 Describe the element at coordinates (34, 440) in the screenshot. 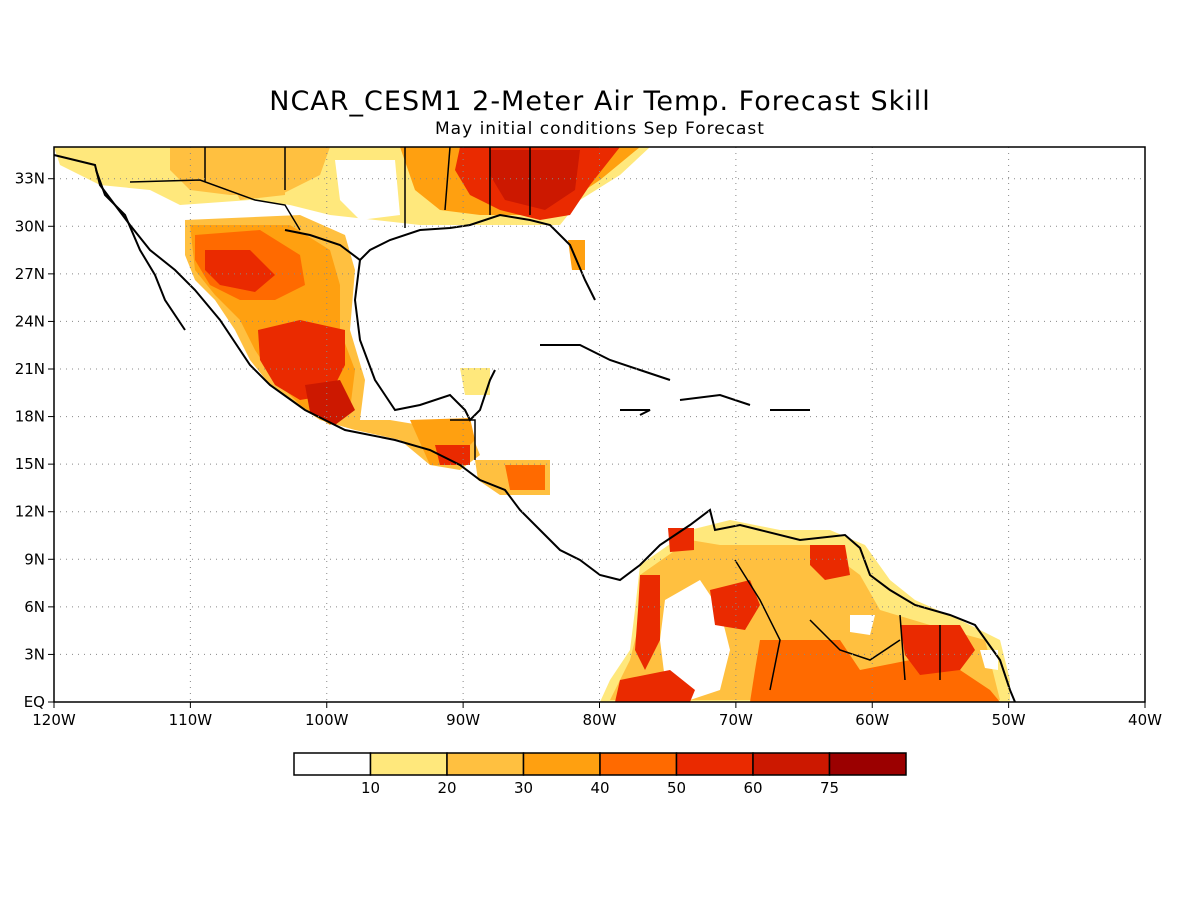

I see `latitude-tick-labels: EQ 3N 6N 9N 12N 15N 18N 21N 24N 27N 30N 33N` at that location.